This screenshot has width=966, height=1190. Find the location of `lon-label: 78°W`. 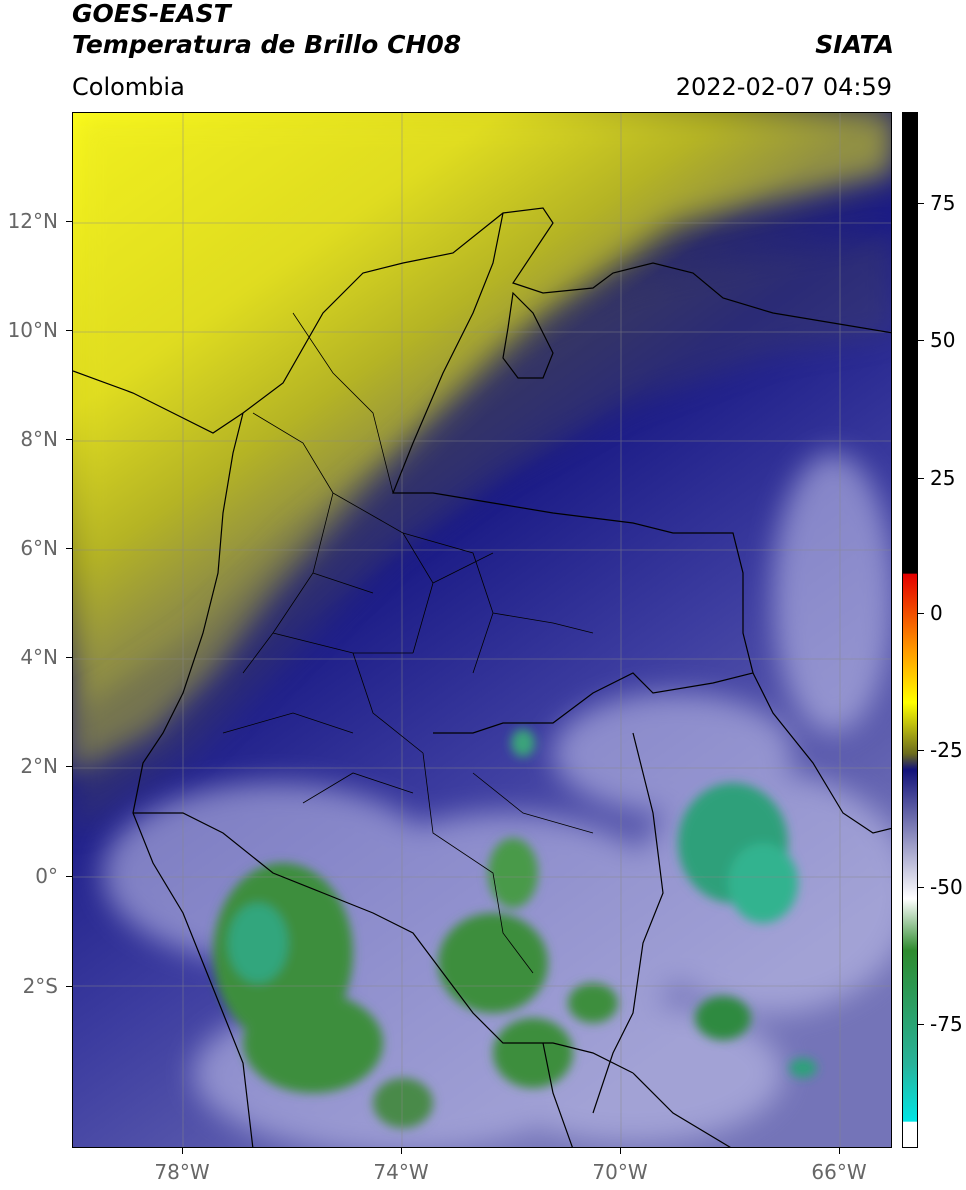

lon-label: 78°W is located at coordinates (182, 1172).